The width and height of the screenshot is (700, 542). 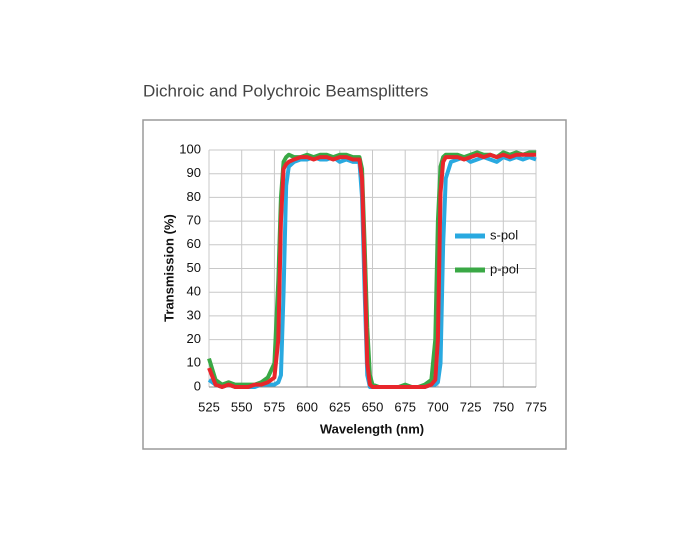 I want to click on y-tick-label: 90, so click(x=194, y=172).